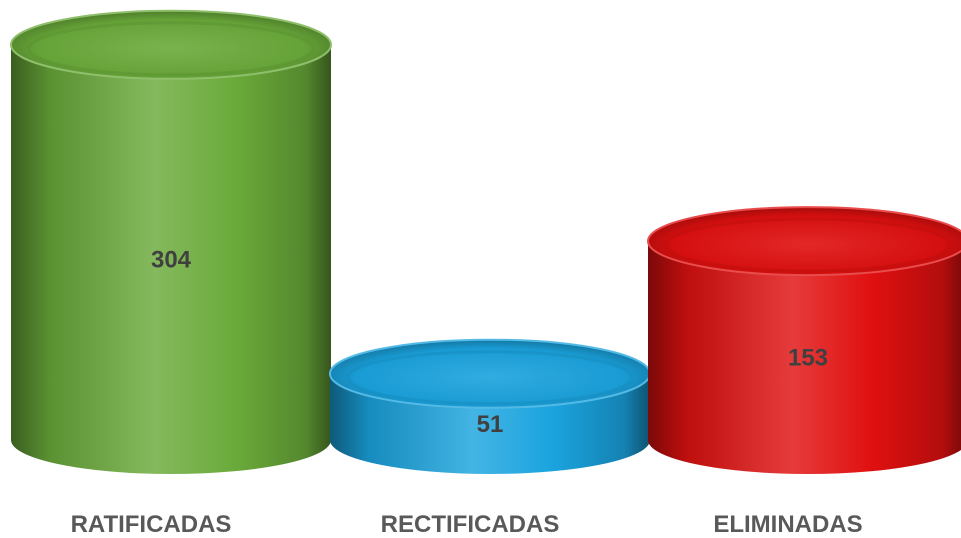 This screenshot has height=538, width=961. Describe the element at coordinates (787, 524) in the screenshot. I see `category-label: ELIMINADAS` at that location.